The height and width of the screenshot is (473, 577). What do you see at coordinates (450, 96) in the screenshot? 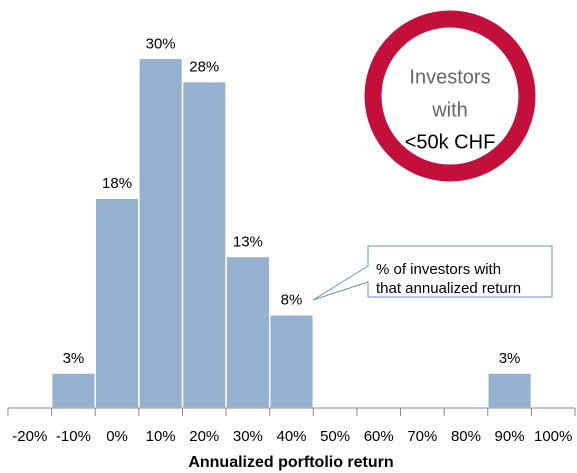
I see `badge-ring` at bounding box center [450, 96].